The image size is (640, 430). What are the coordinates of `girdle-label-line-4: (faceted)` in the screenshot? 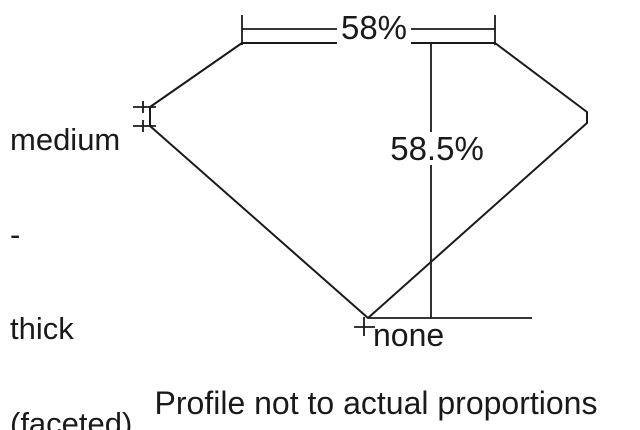 It's located at (71, 417).